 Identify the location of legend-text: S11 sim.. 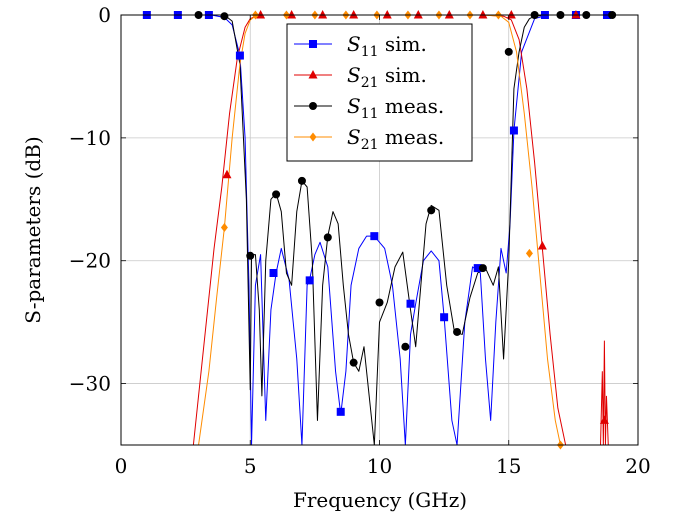
(387, 46).